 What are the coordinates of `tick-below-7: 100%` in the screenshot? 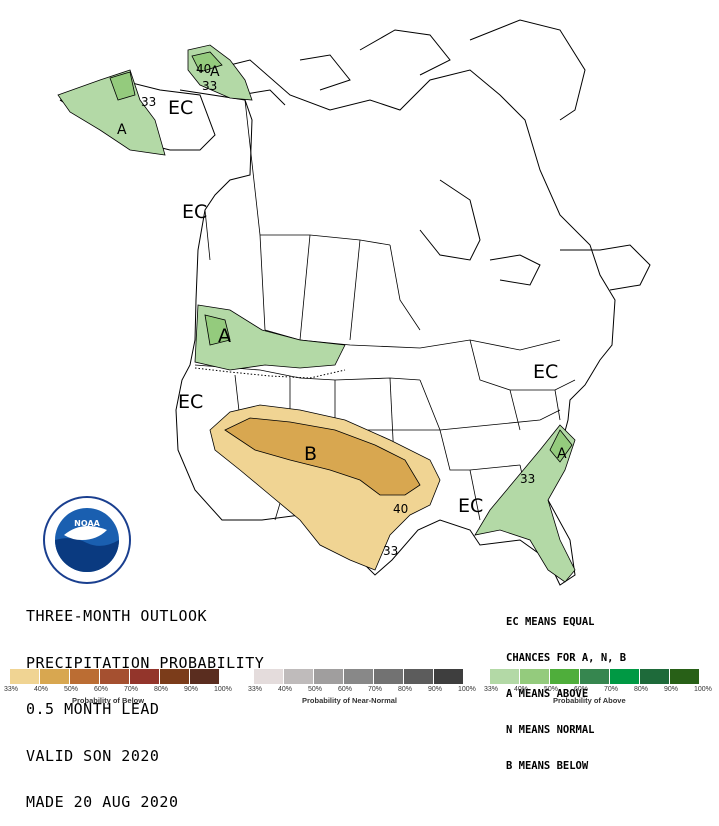 It's located at (223, 689).